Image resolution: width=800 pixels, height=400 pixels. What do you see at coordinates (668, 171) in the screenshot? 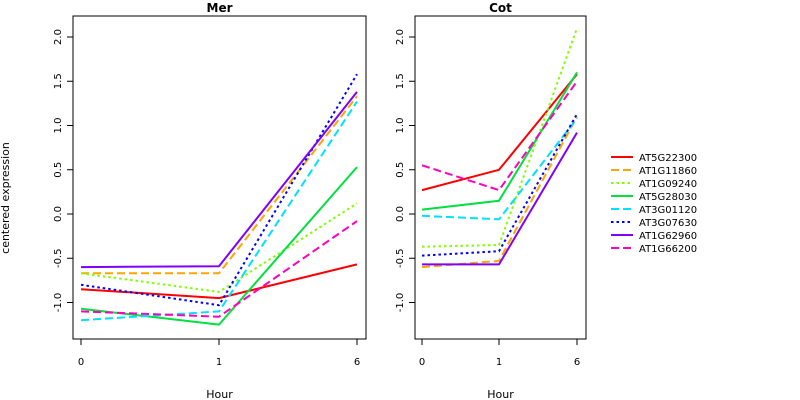
I see `legend-entry: AT1G11860` at bounding box center [668, 171].